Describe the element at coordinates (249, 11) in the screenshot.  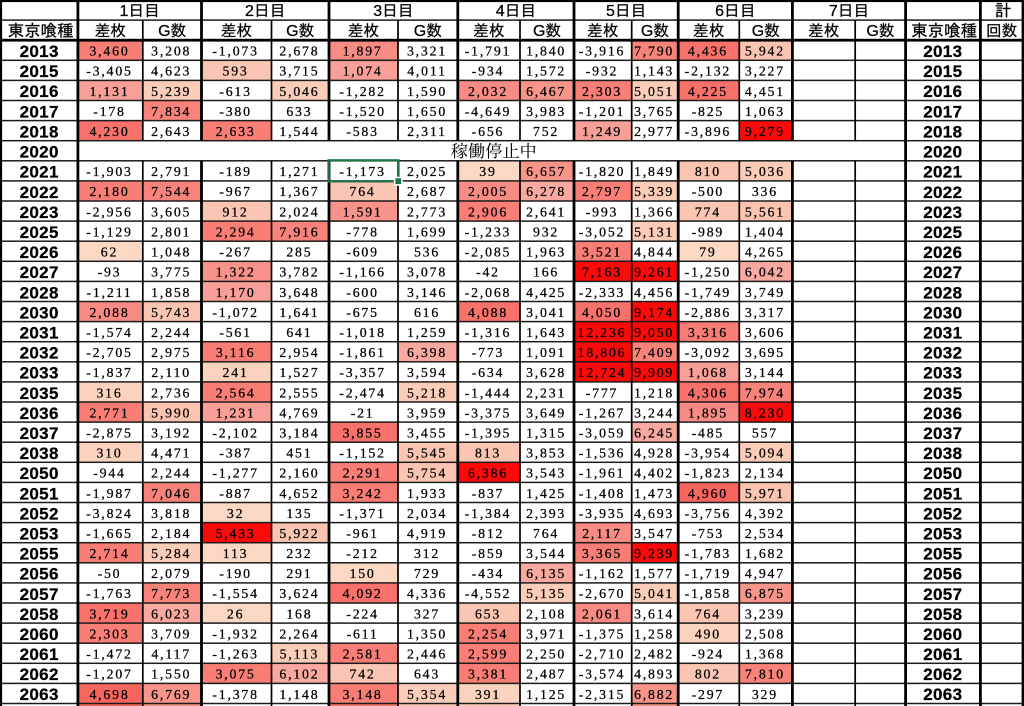
I see `svg-text: 2` at that location.